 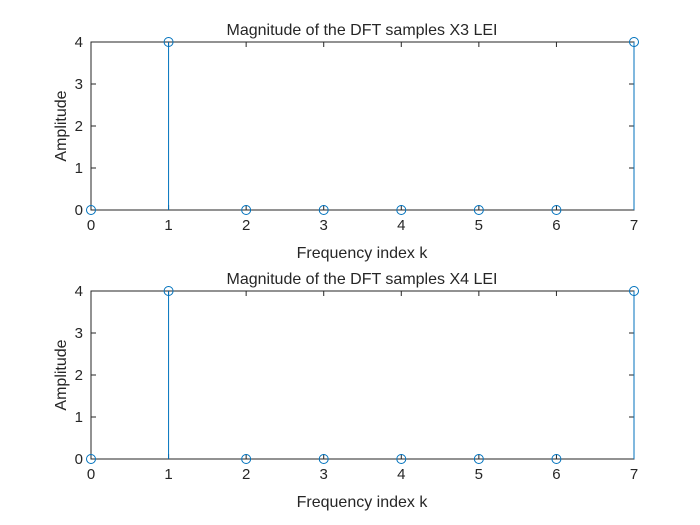 I want to click on y-tick-label-bottom: 0, so click(x=79, y=459).